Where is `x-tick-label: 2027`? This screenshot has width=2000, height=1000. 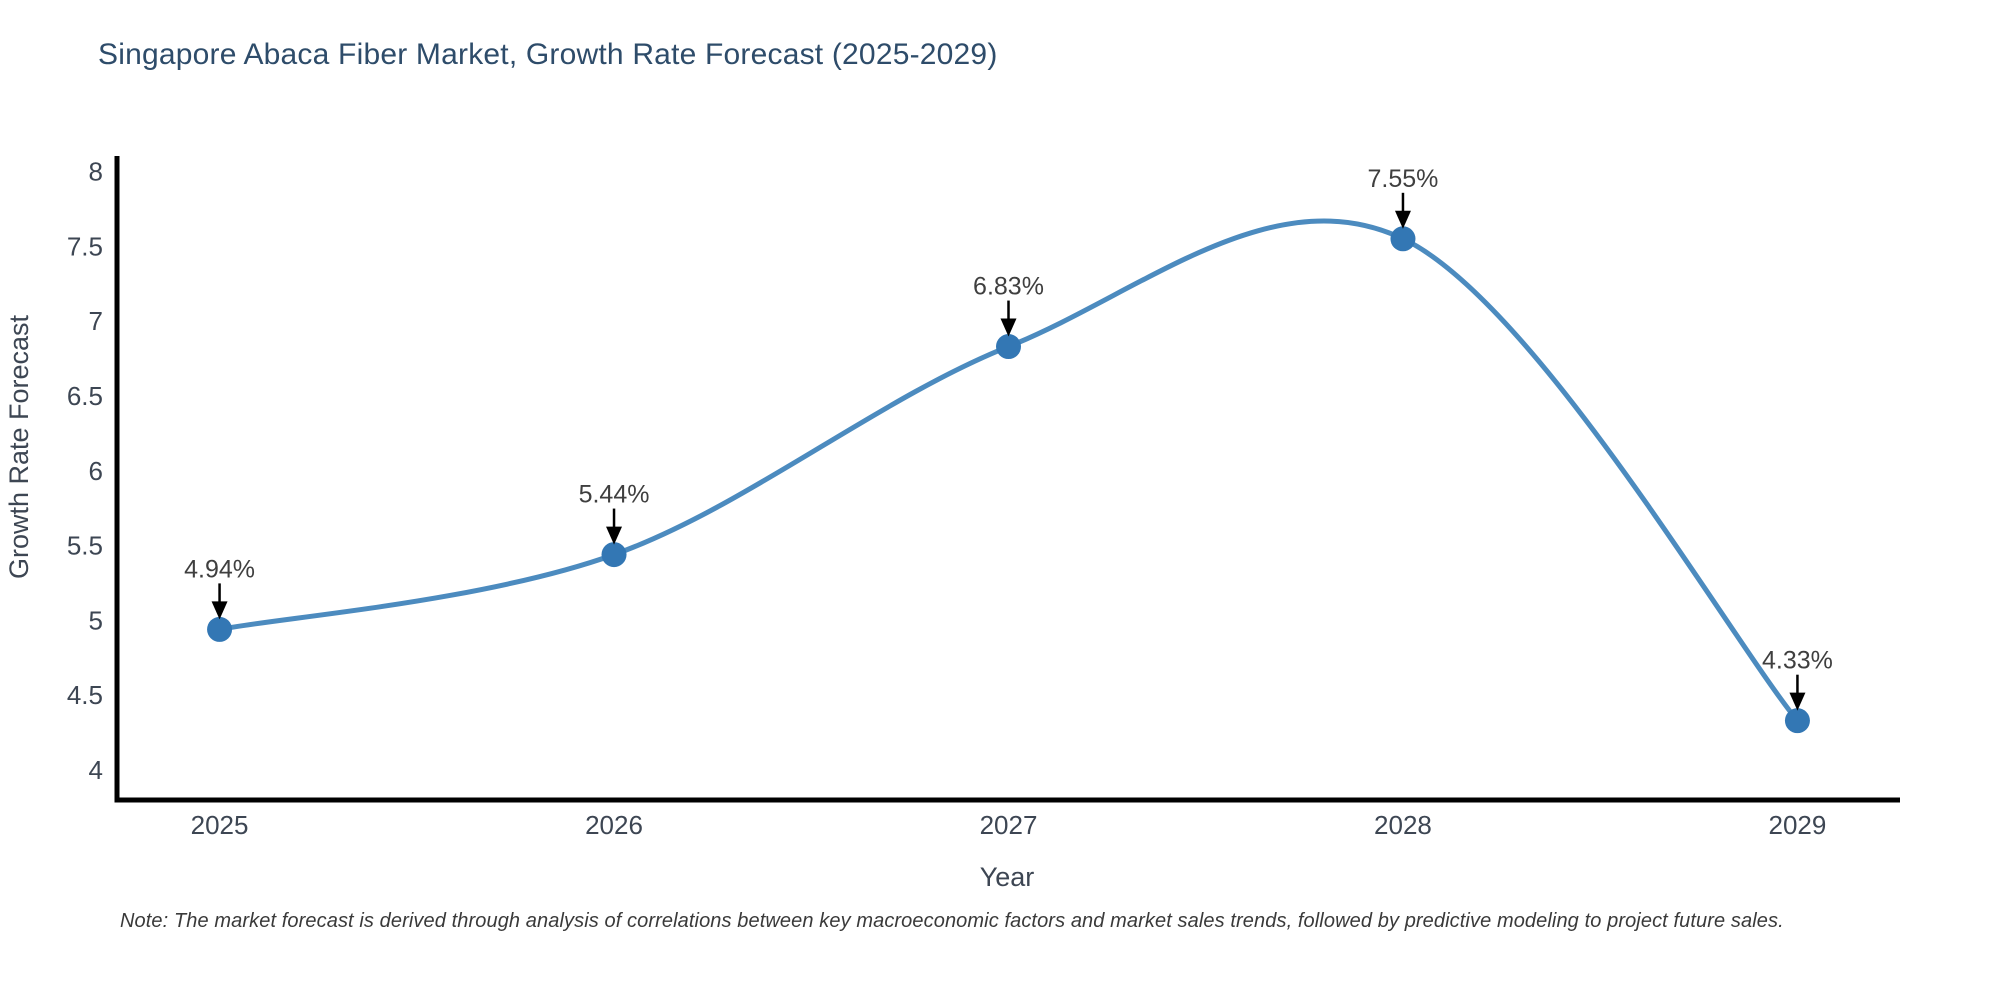
x-tick-label: 2027 is located at coordinates (1009, 825).